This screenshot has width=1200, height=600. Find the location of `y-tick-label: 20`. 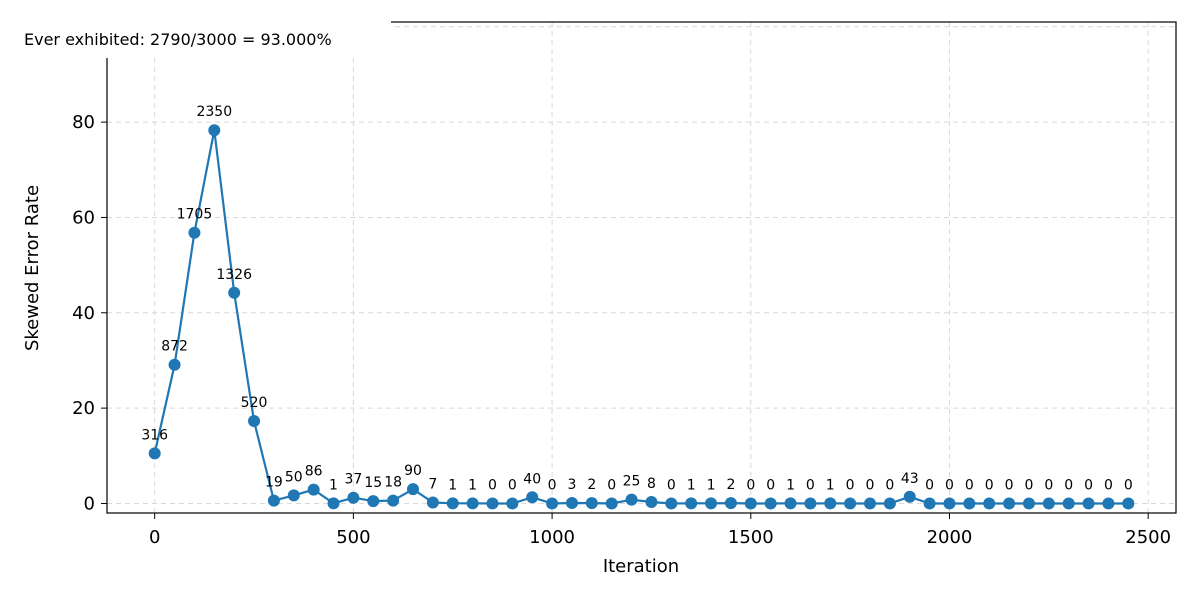

y-tick-label: 20 is located at coordinates (83, 408).